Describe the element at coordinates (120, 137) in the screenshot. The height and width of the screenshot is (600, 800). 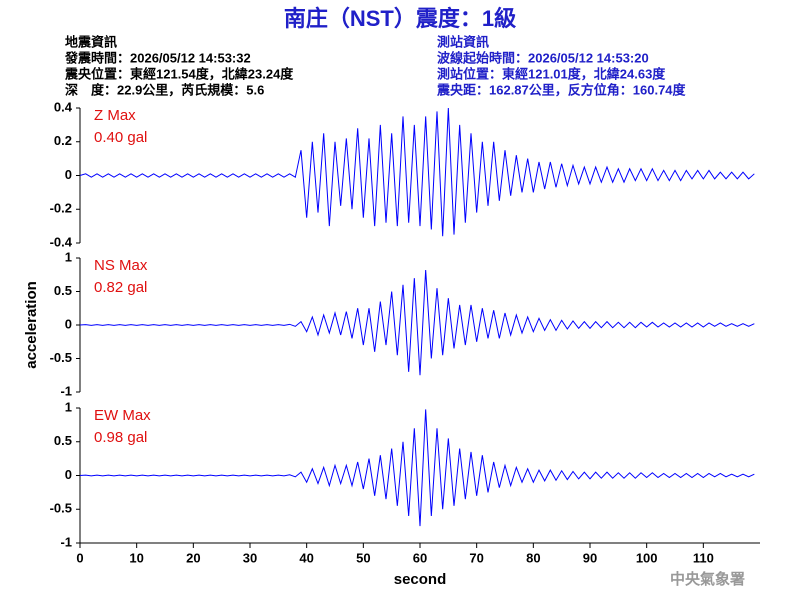
I see `annotation: 0.40 gal` at that location.